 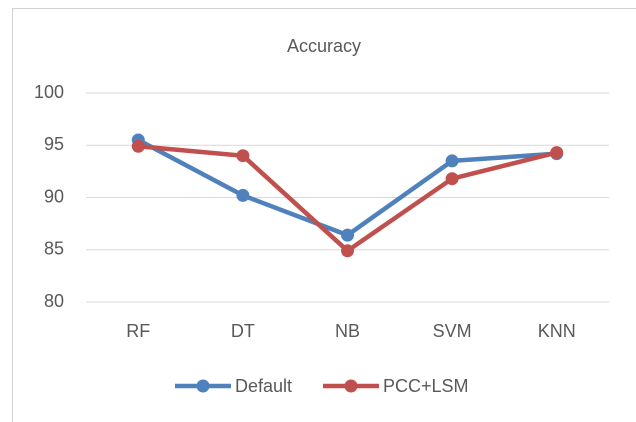 What do you see at coordinates (138, 331) in the screenshot?
I see `x-tick-label: RF` at bounding box center [138, 331].